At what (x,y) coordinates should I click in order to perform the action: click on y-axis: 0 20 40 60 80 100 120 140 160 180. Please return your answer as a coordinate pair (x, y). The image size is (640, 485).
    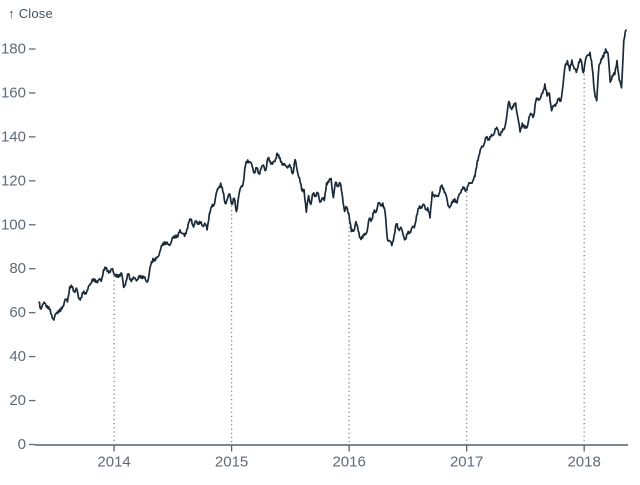
    Looking at the image, I should click on (18, 247).